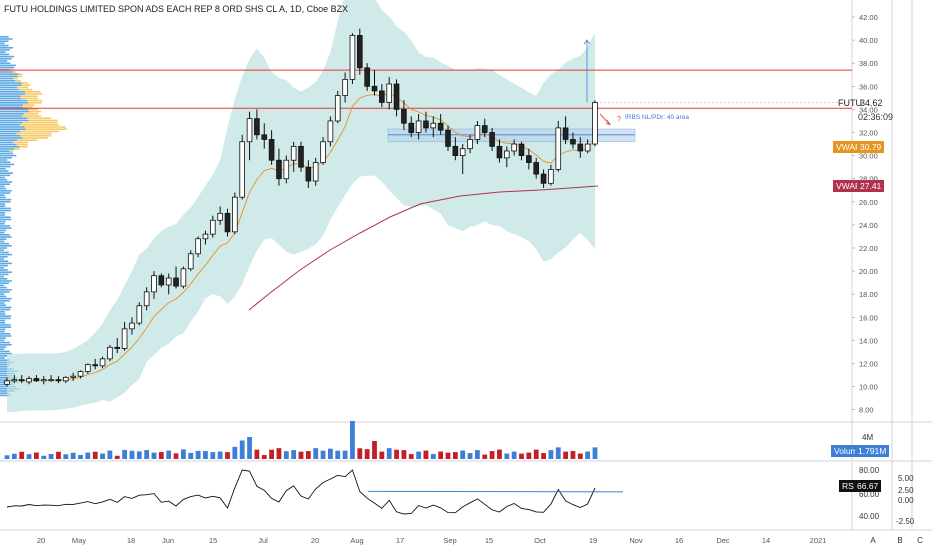 The width and height of the screenshot is (932, 555). I want to click on time-tick-label: Nov, so click(636, 540).